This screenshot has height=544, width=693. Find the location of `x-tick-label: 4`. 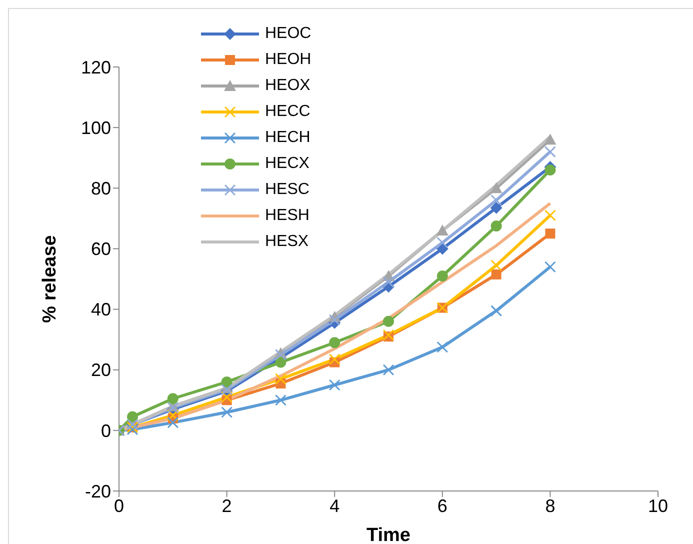

x-tick-label: 4 is located at coordinates (335, 506).